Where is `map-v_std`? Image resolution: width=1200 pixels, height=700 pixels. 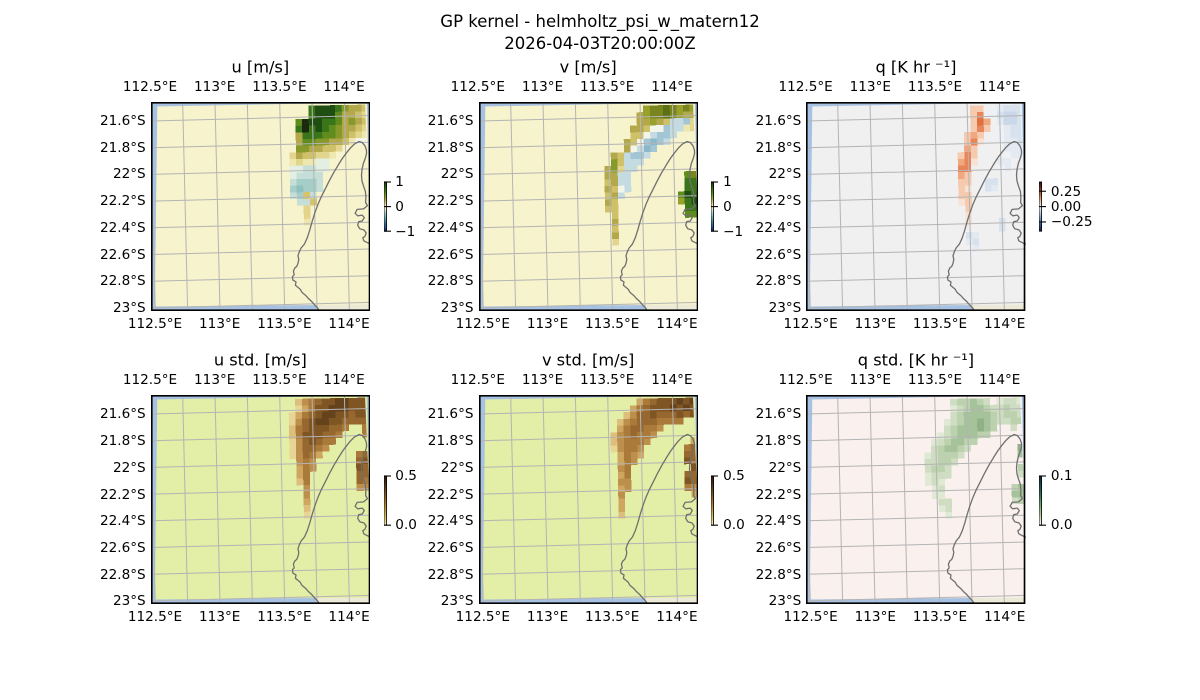
map-v_std is located at coordinates (588, 500).